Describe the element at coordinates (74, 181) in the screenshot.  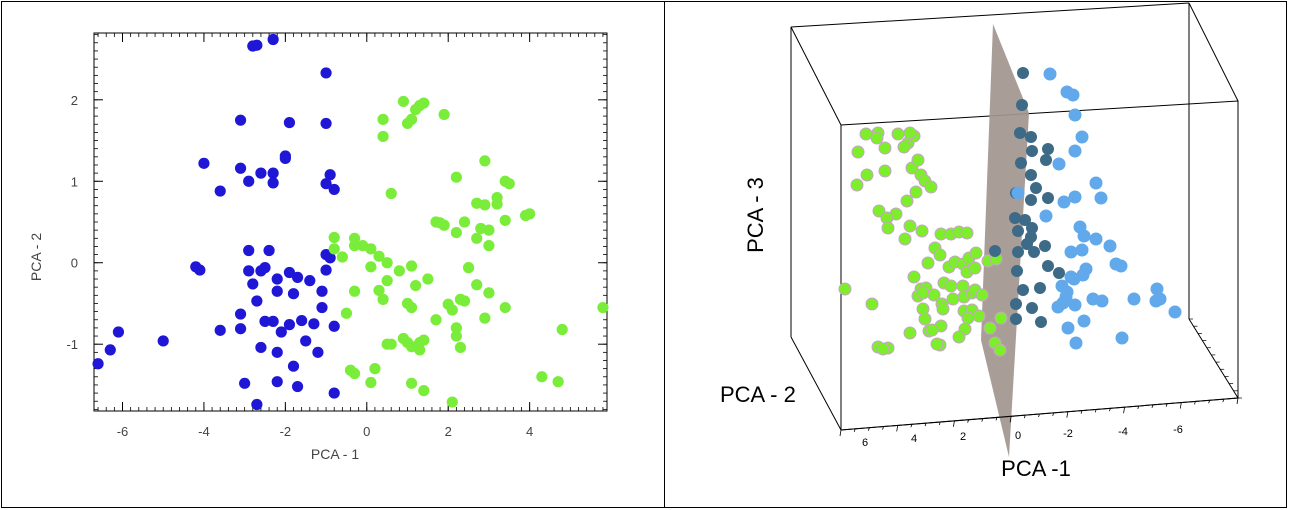
I see `y-tick-label: 1` at that location.